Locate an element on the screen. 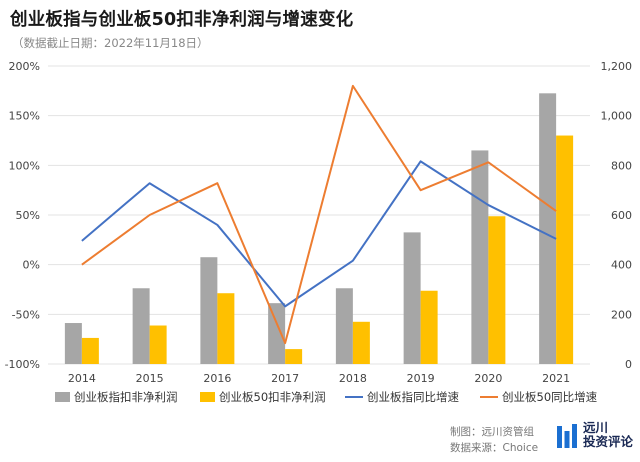 The image size is (640, 462). legend-label: 创业板指扣非净利润 is located at coordinates (126, 397).